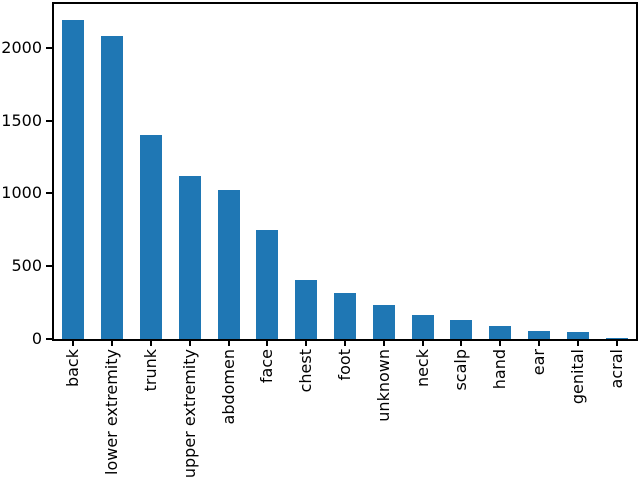 The width and height of the screenshot is (640, 487). I want to click on x-tick-label-scalp: scalp, so click(461, 370).